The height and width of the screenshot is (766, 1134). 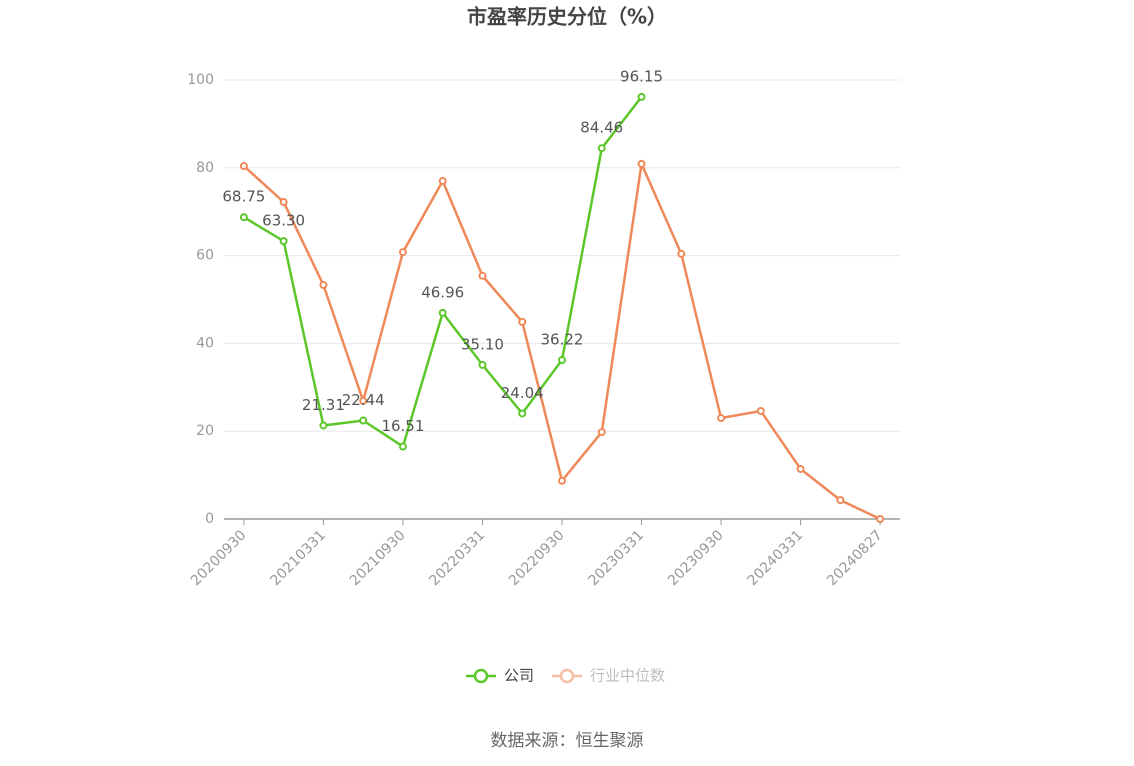 What do you see at coordinates (442, 292) in the screenshot?
I see `data-label: 46.96` at bounding box center [442, 292].